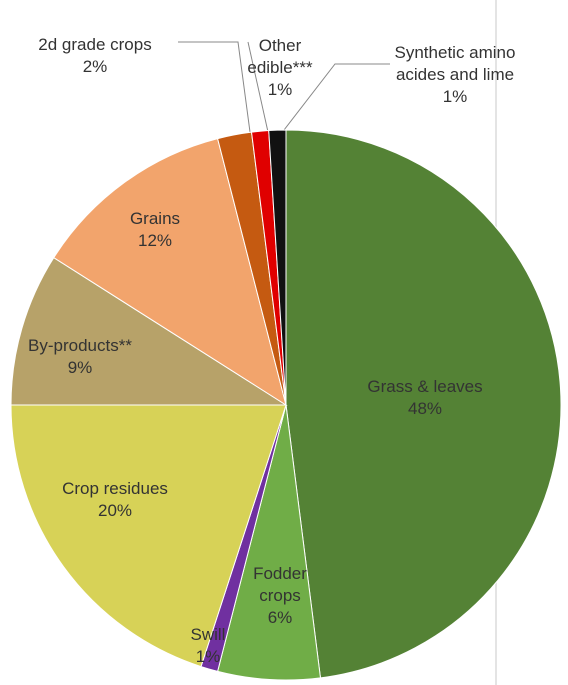 The image size is (568, 685). Describe the element at coordinates (85, 357) in the screenshot. I see `slice-label: By-products** 9%` at that location.